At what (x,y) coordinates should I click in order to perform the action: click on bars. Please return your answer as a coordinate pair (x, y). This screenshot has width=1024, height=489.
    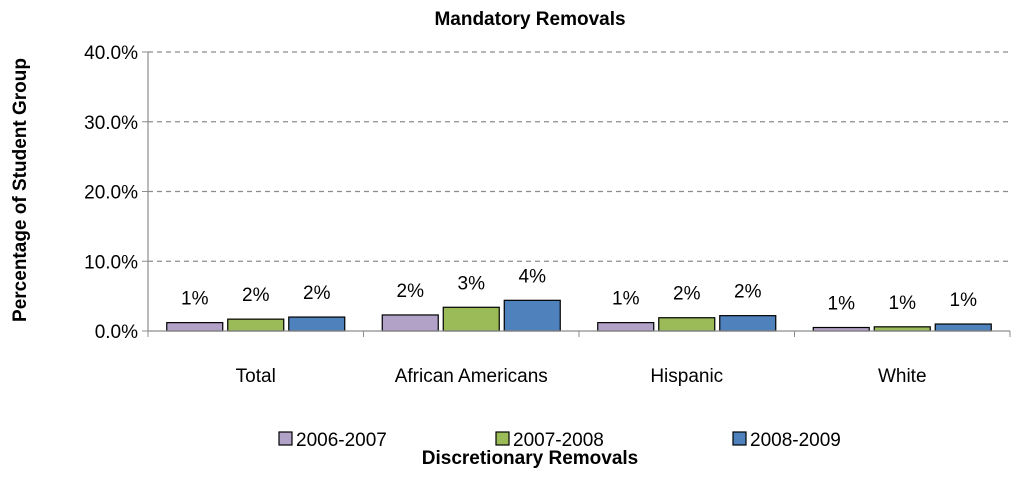
    Looking at the image, I should click on (579, 315).